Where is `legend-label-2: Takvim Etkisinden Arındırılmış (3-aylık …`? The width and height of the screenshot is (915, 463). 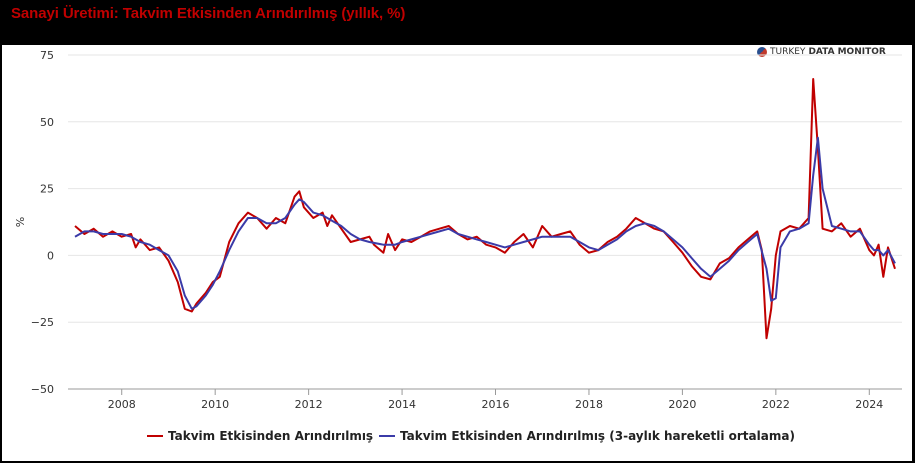
legend-label-2: Takvim Etkisinden Arındırılmış (3-aylık … is located at coordinates (597, 436).